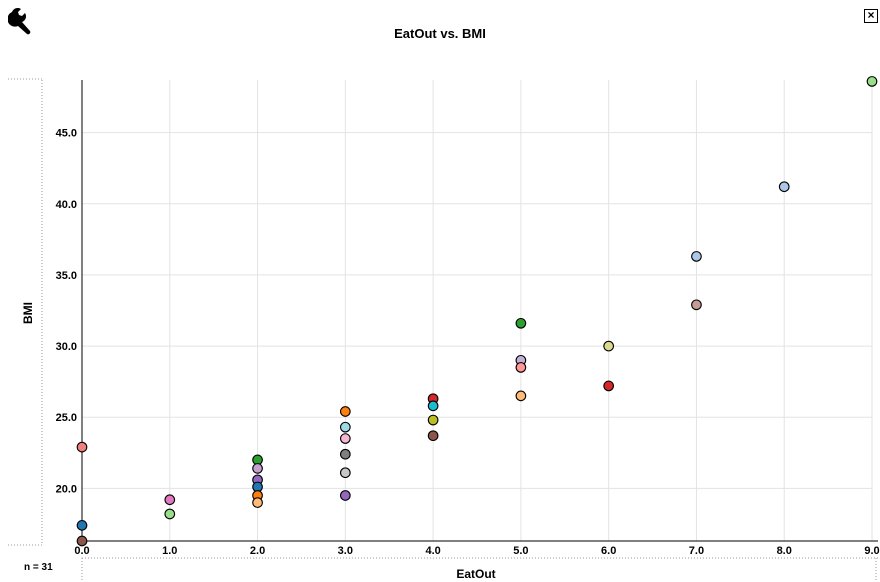 This screenshot has height=582, width=880. What do you see at coordinates (66, 205) in the screenshot?
I see `y-tick-label: 40.0` at bounding box center [66, 205].